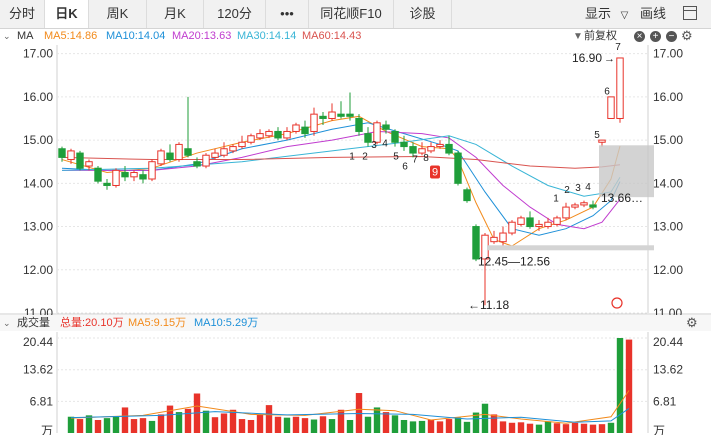 This screenshot has height=435, width=711. What do you see at coordinates (332, 36) in the screenshot?
I see `ma60-legend: MA60:14.43` at bounding box center [332, 36].